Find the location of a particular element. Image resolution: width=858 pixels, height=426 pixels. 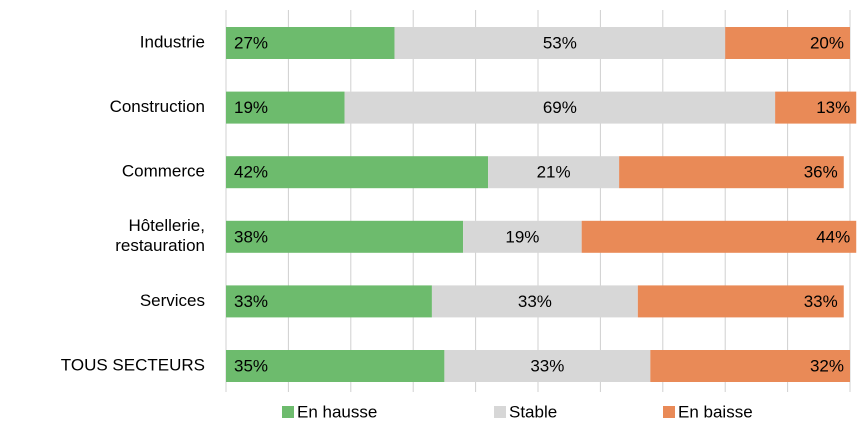

y-tick-label: TOUS SECTEURS is located at coordinates (133, 364).